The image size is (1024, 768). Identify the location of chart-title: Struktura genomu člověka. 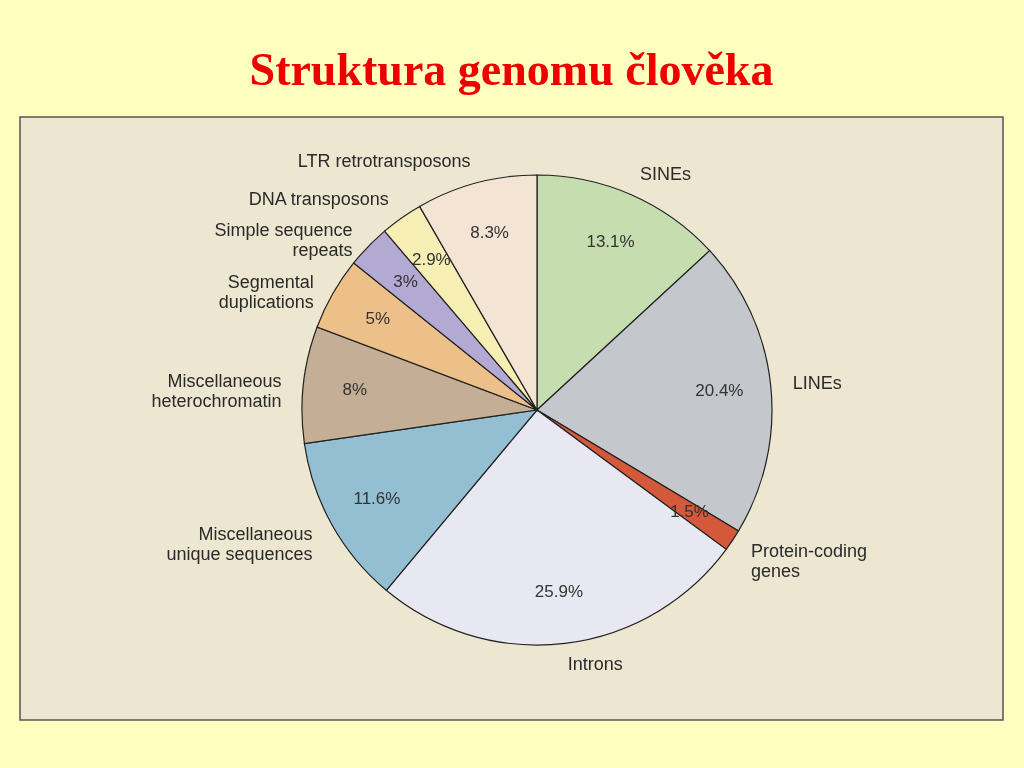
(511, 69).